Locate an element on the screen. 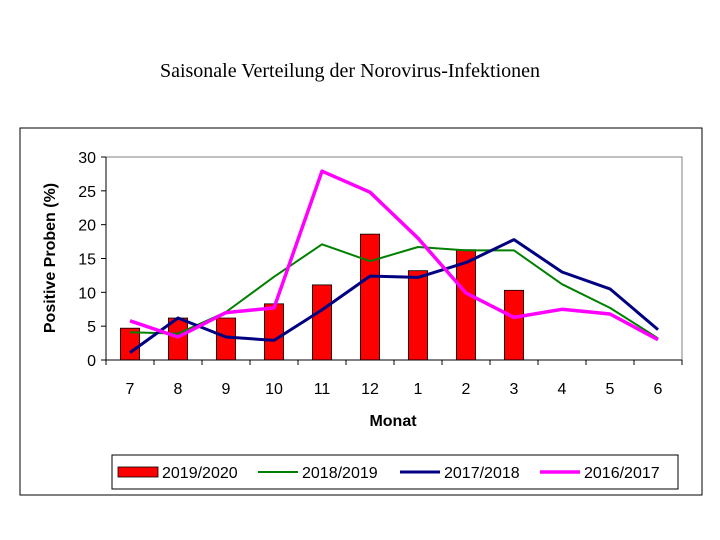 The image size is (720, 540). bar-2019/2020-12 is located at coordinates (369, 297).